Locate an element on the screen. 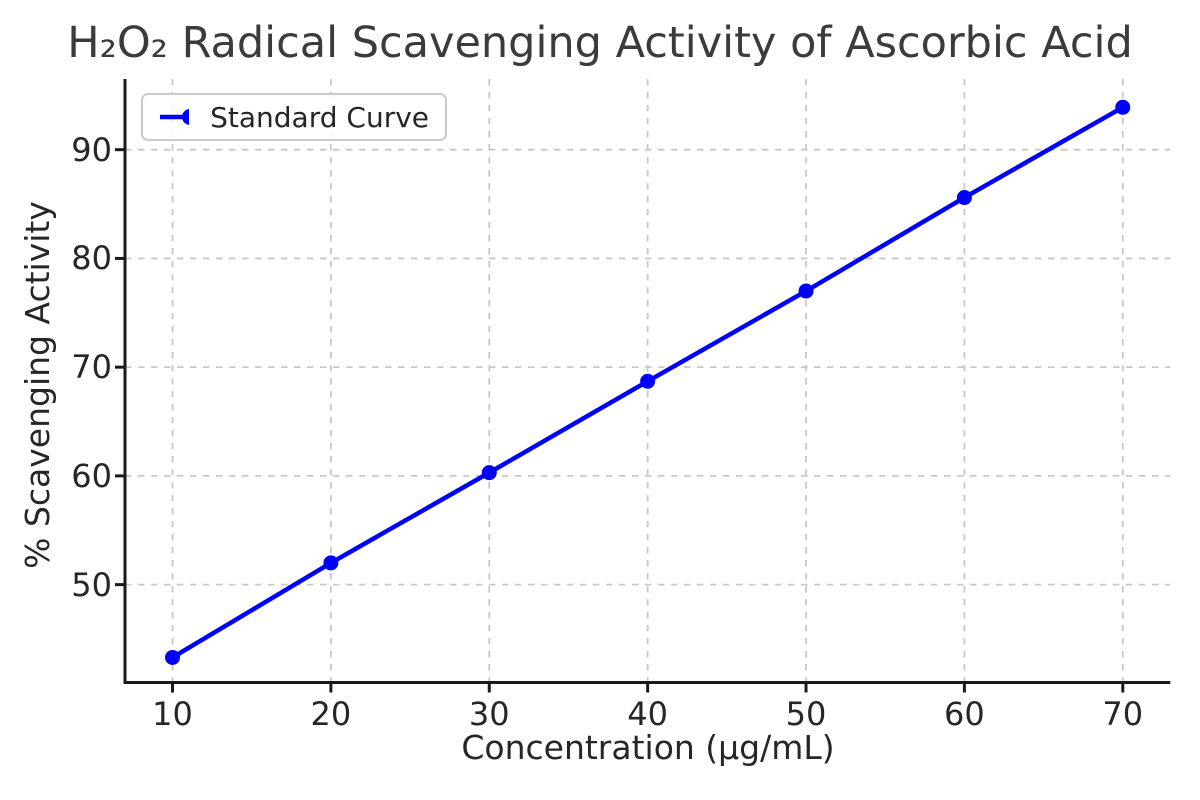 This screenshot has height=800, width=1200. legend-line-icon is located at coordinates (175, 117).